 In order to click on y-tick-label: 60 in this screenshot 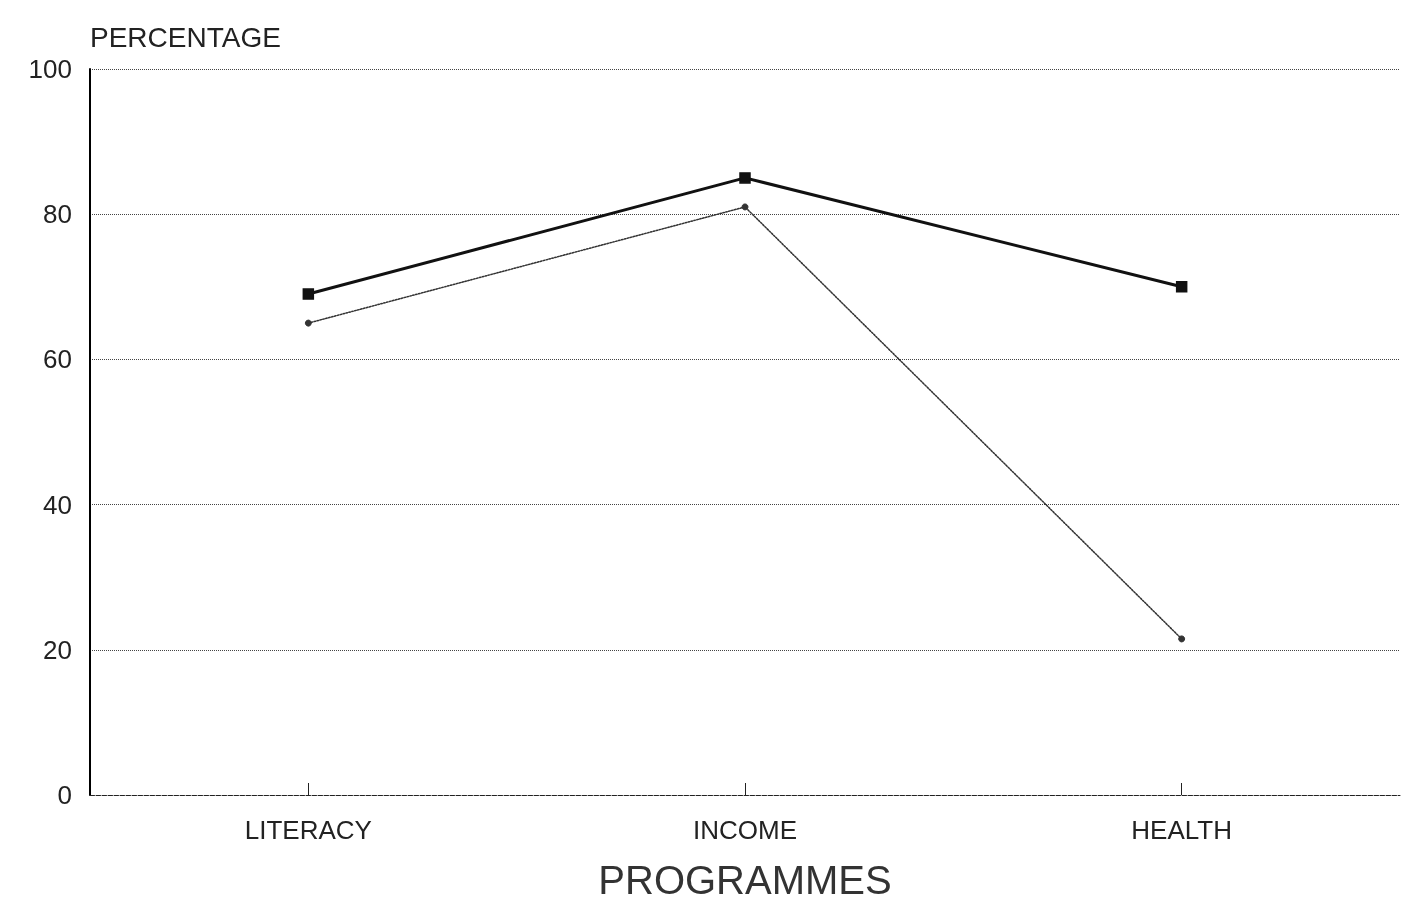, I will do `click(57, 359)`.